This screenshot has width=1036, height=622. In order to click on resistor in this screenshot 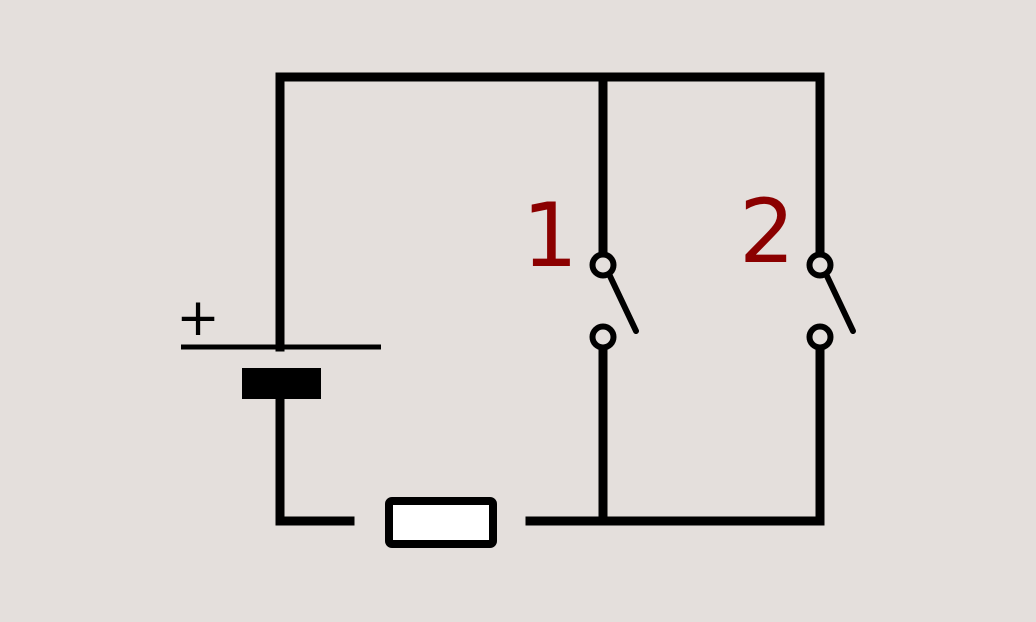, I will do `click(441, 522)`.